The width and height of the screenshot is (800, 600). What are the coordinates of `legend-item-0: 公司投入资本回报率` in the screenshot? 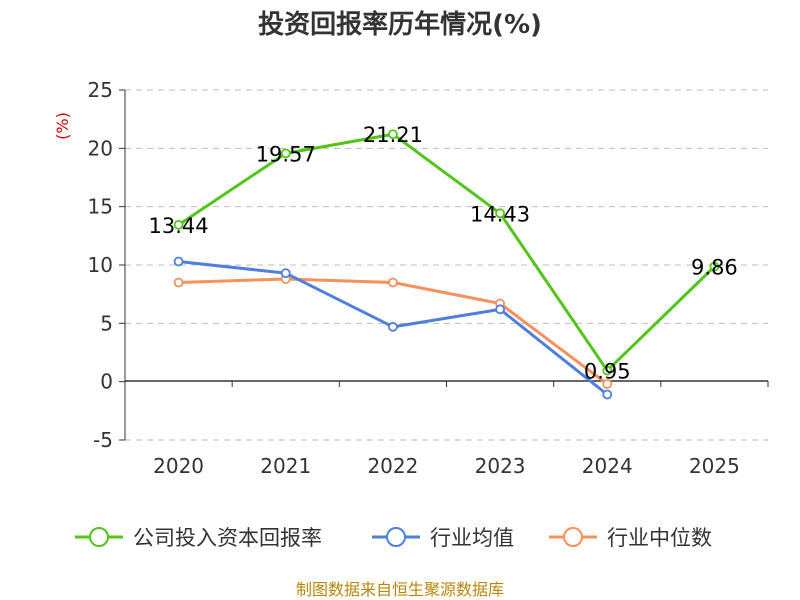 It's located at (198, 538).